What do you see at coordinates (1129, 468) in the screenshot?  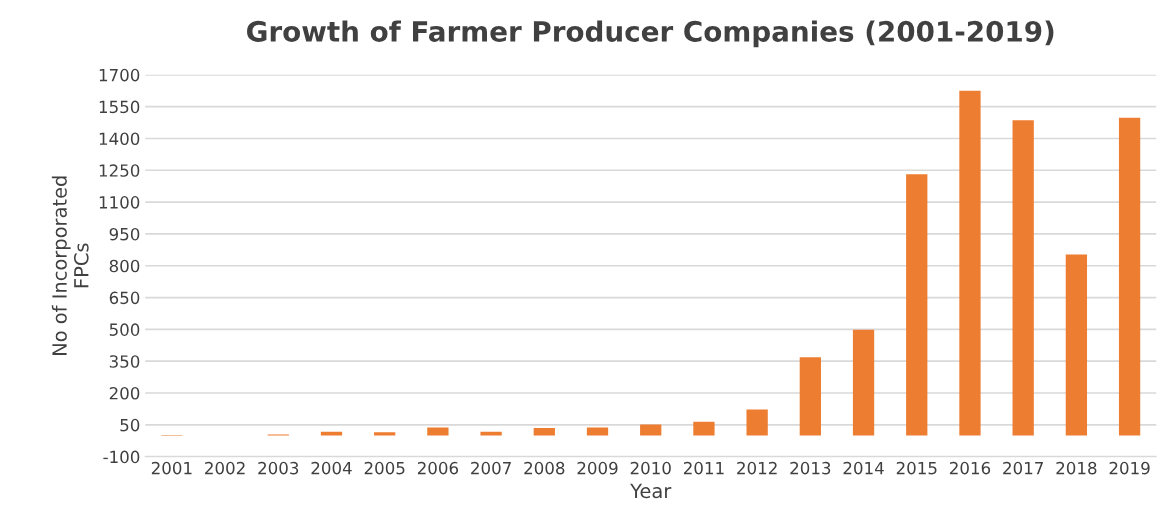 I see `x-tick-label: 2019` at bounding box center [1129, 468].